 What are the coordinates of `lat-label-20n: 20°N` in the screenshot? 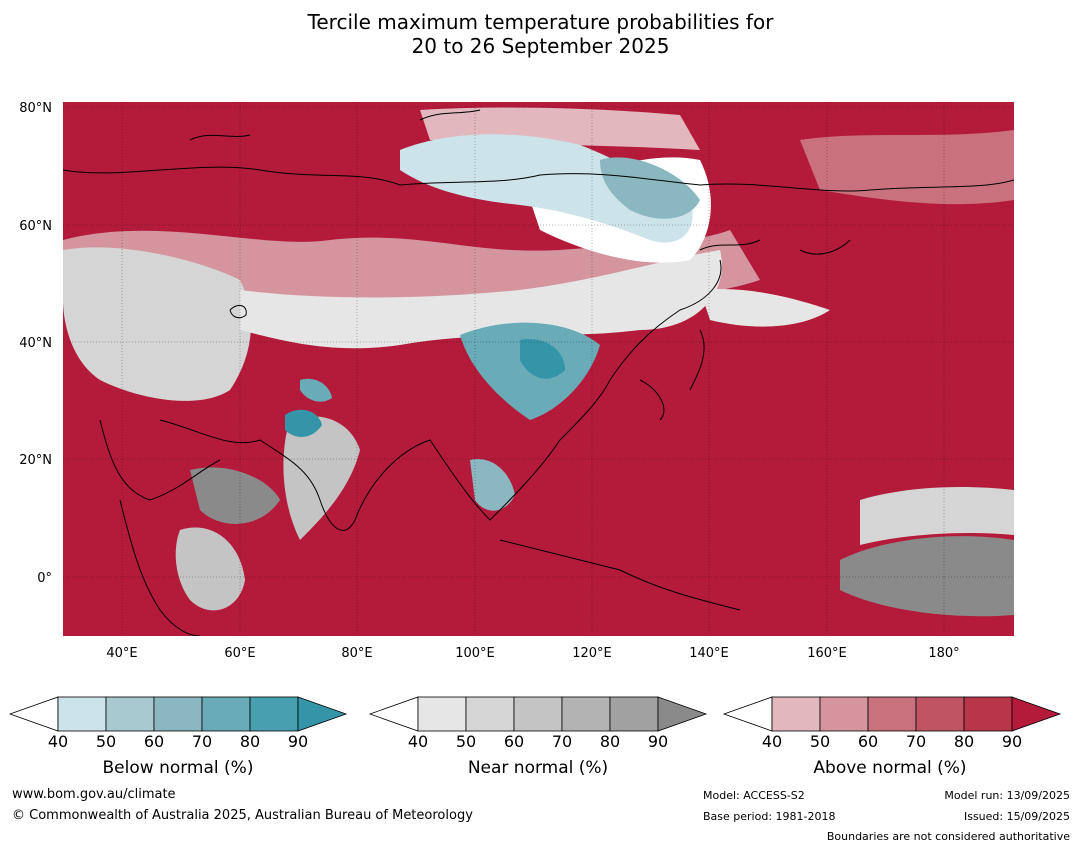 It's located at (35, 460).